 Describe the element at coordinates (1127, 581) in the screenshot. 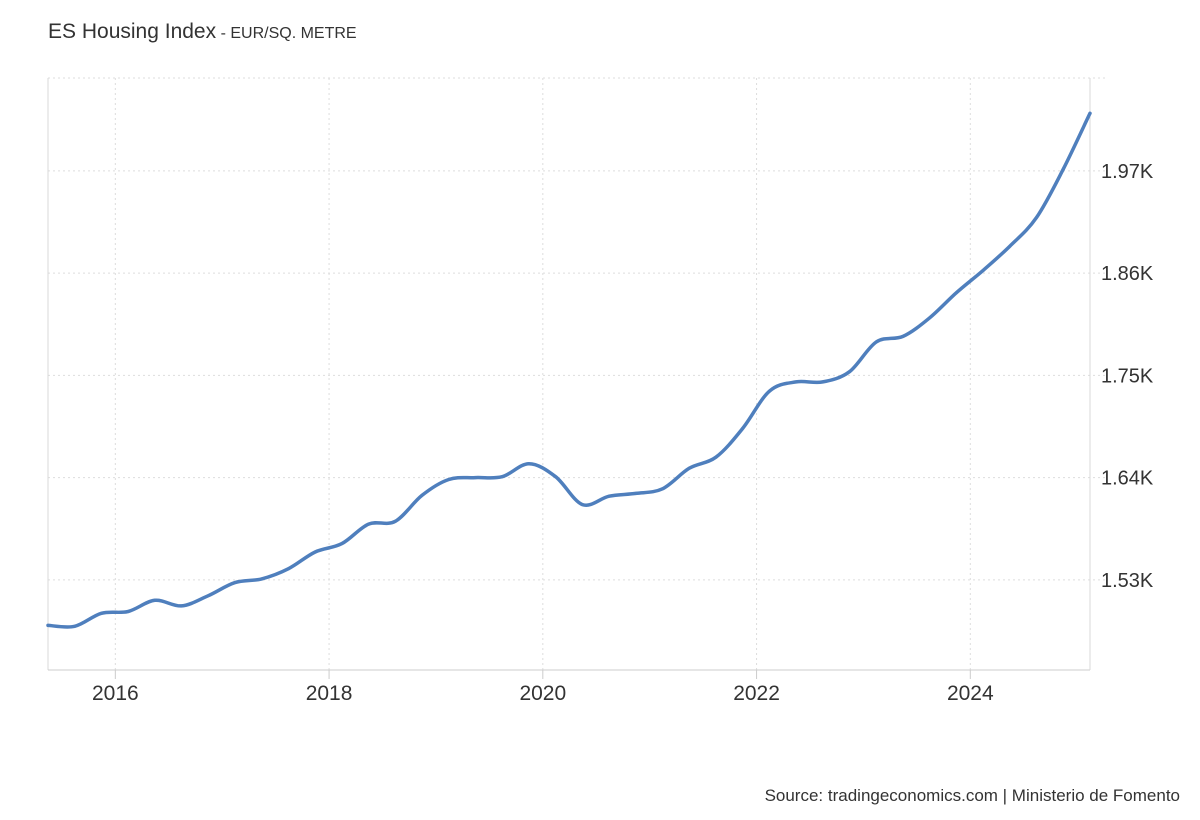

I see `y-tick-label: 1.53K` at that location.